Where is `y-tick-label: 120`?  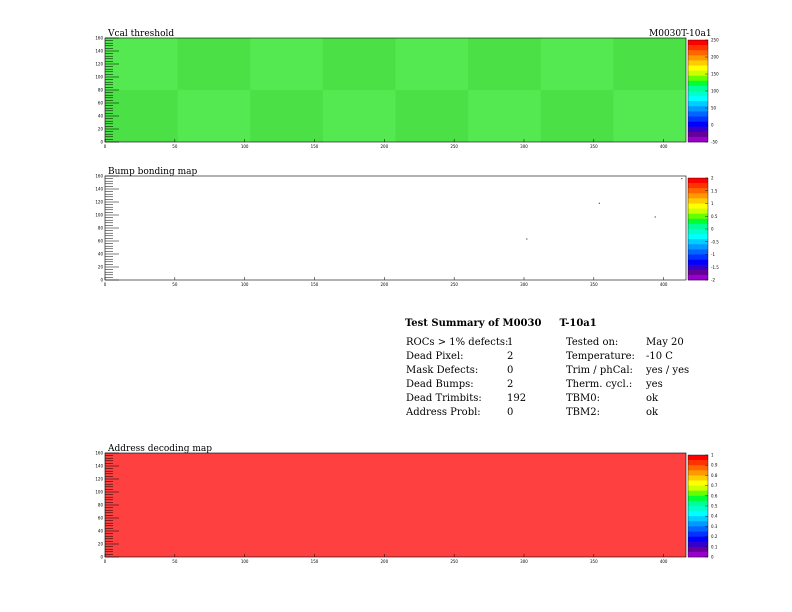
y-tick-label: 120 is located at coordinates (99, 479).